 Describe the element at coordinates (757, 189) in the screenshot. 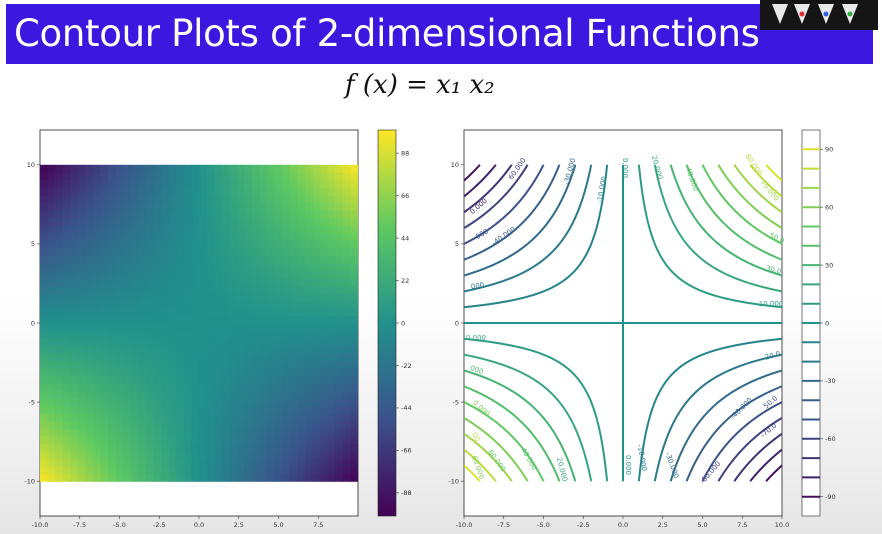

I see `contour-line` at that location.